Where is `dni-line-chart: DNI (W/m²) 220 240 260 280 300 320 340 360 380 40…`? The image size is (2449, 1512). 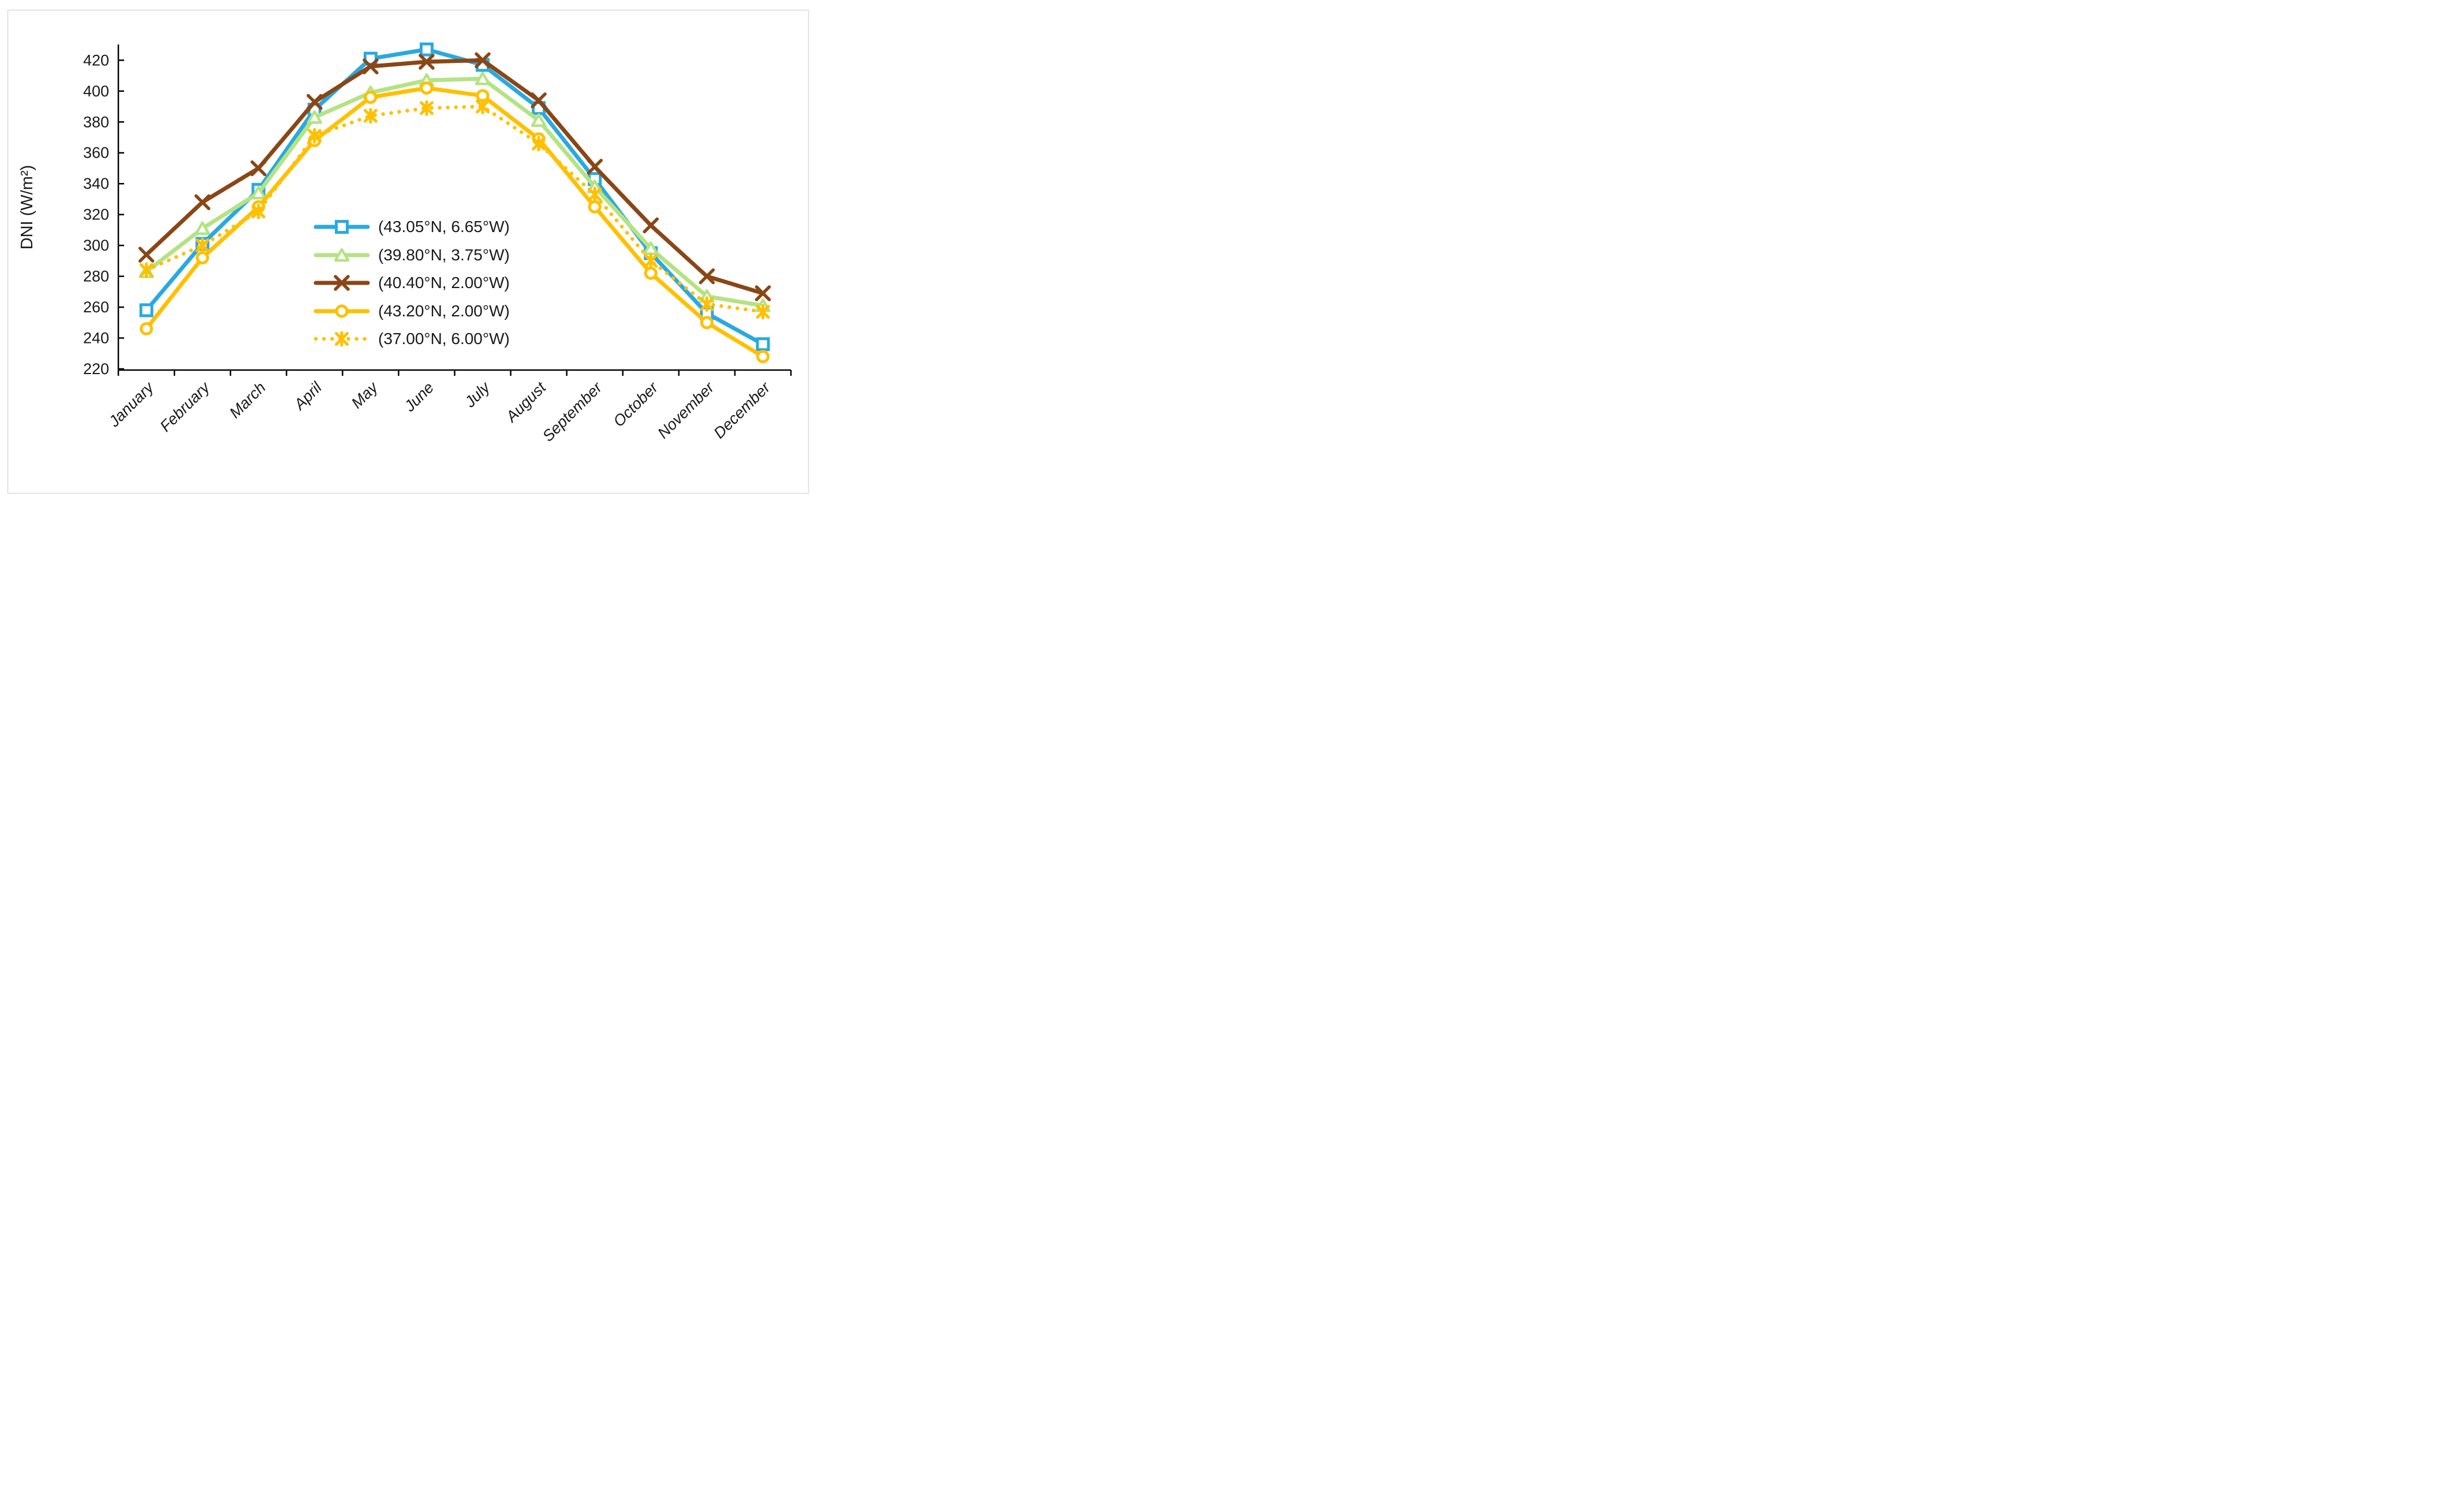 dni-line-chart: DNI (W/m²) 220 240 260 280 300 320 340 360 380 40… is located at coordinates (408, 251).